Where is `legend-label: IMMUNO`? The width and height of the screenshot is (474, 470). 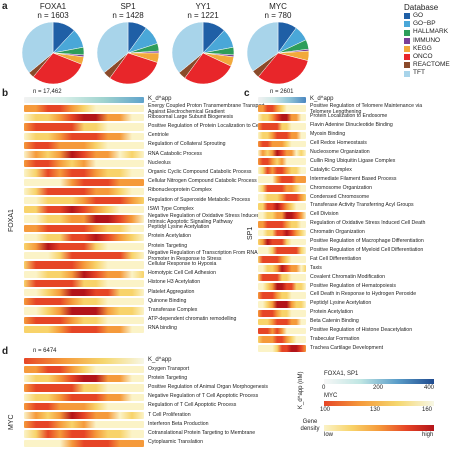 legend-label: IMMUNO is located at coordinates (427, 40).